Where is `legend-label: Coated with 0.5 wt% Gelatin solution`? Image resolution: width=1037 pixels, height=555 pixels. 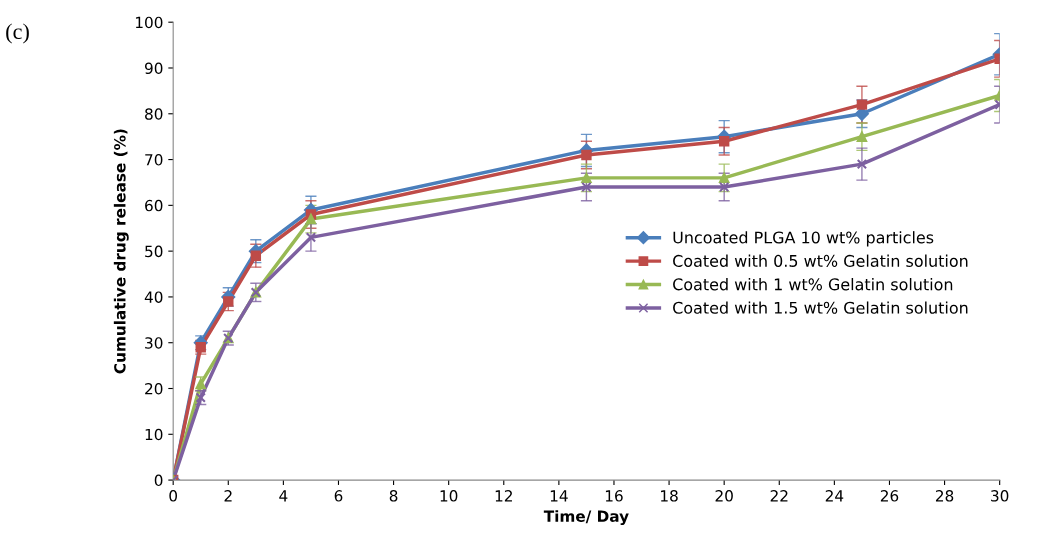 legend-label: Coated with 0.5 wt% Gelatin solution is located at coordinates (820, 260).